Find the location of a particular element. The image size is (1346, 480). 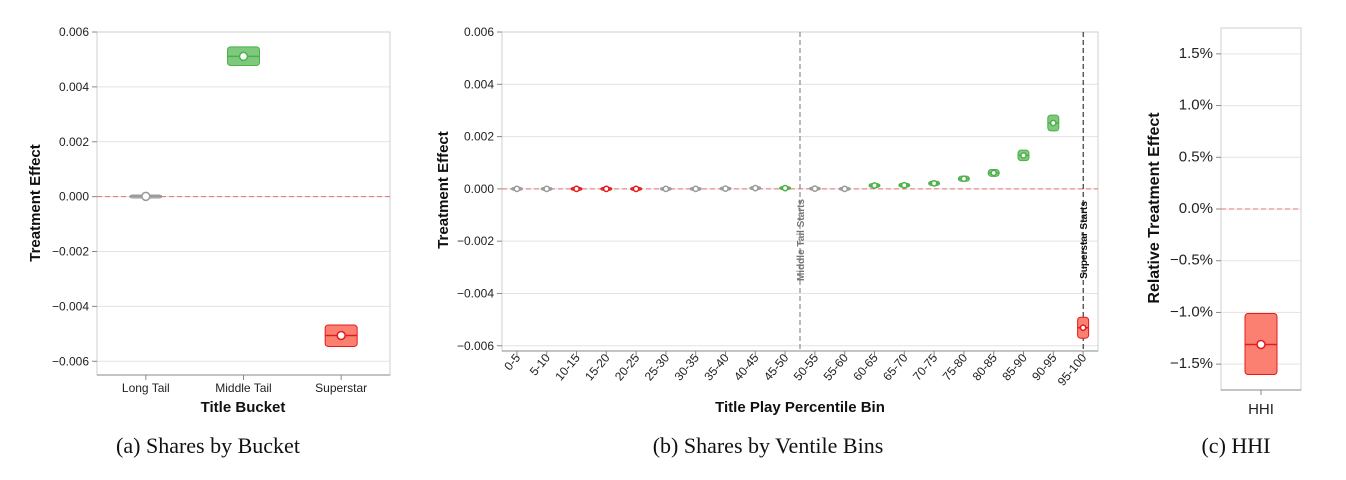

panel-a-xtick-label: Middle Tail is located at coordinates (243, 388).